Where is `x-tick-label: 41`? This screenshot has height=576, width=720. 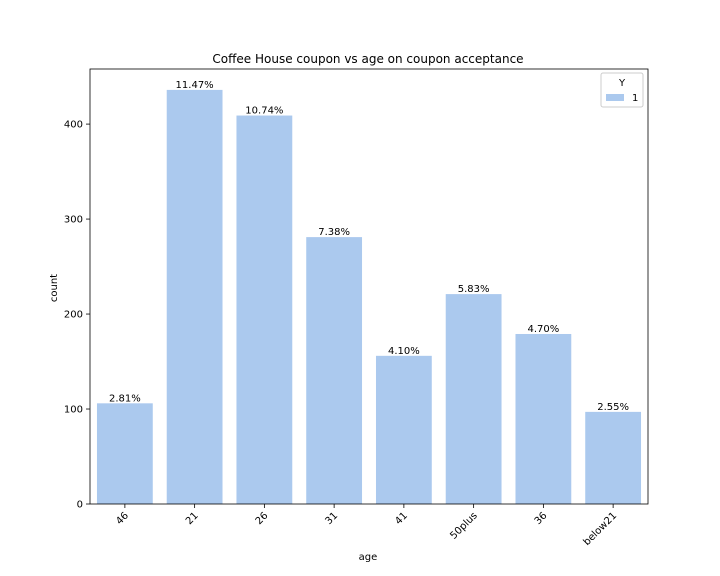 x-tick-label: 41 is located at coordinates (401, 518).